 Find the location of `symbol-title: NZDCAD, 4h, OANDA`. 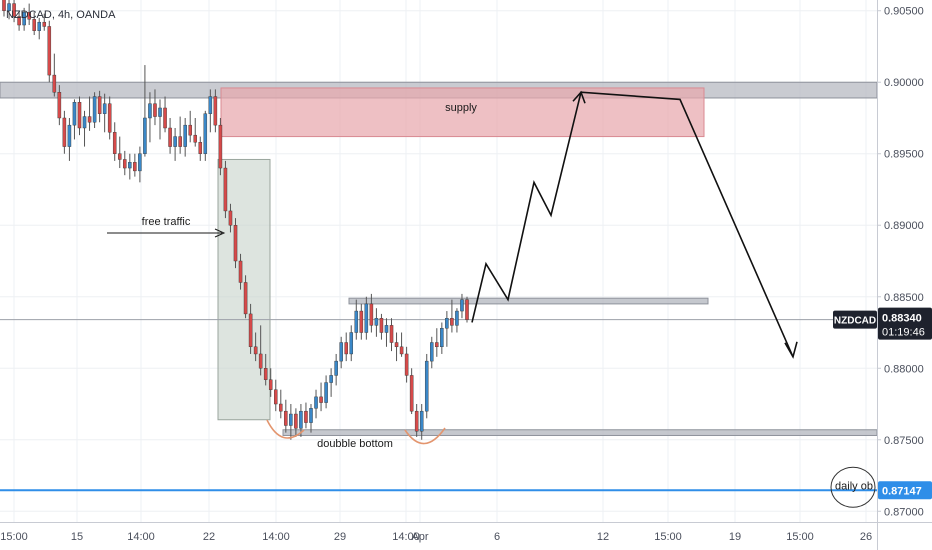

symbol-title: NZDCAD, 4h, OANDA is located at coordinates (61, 15).